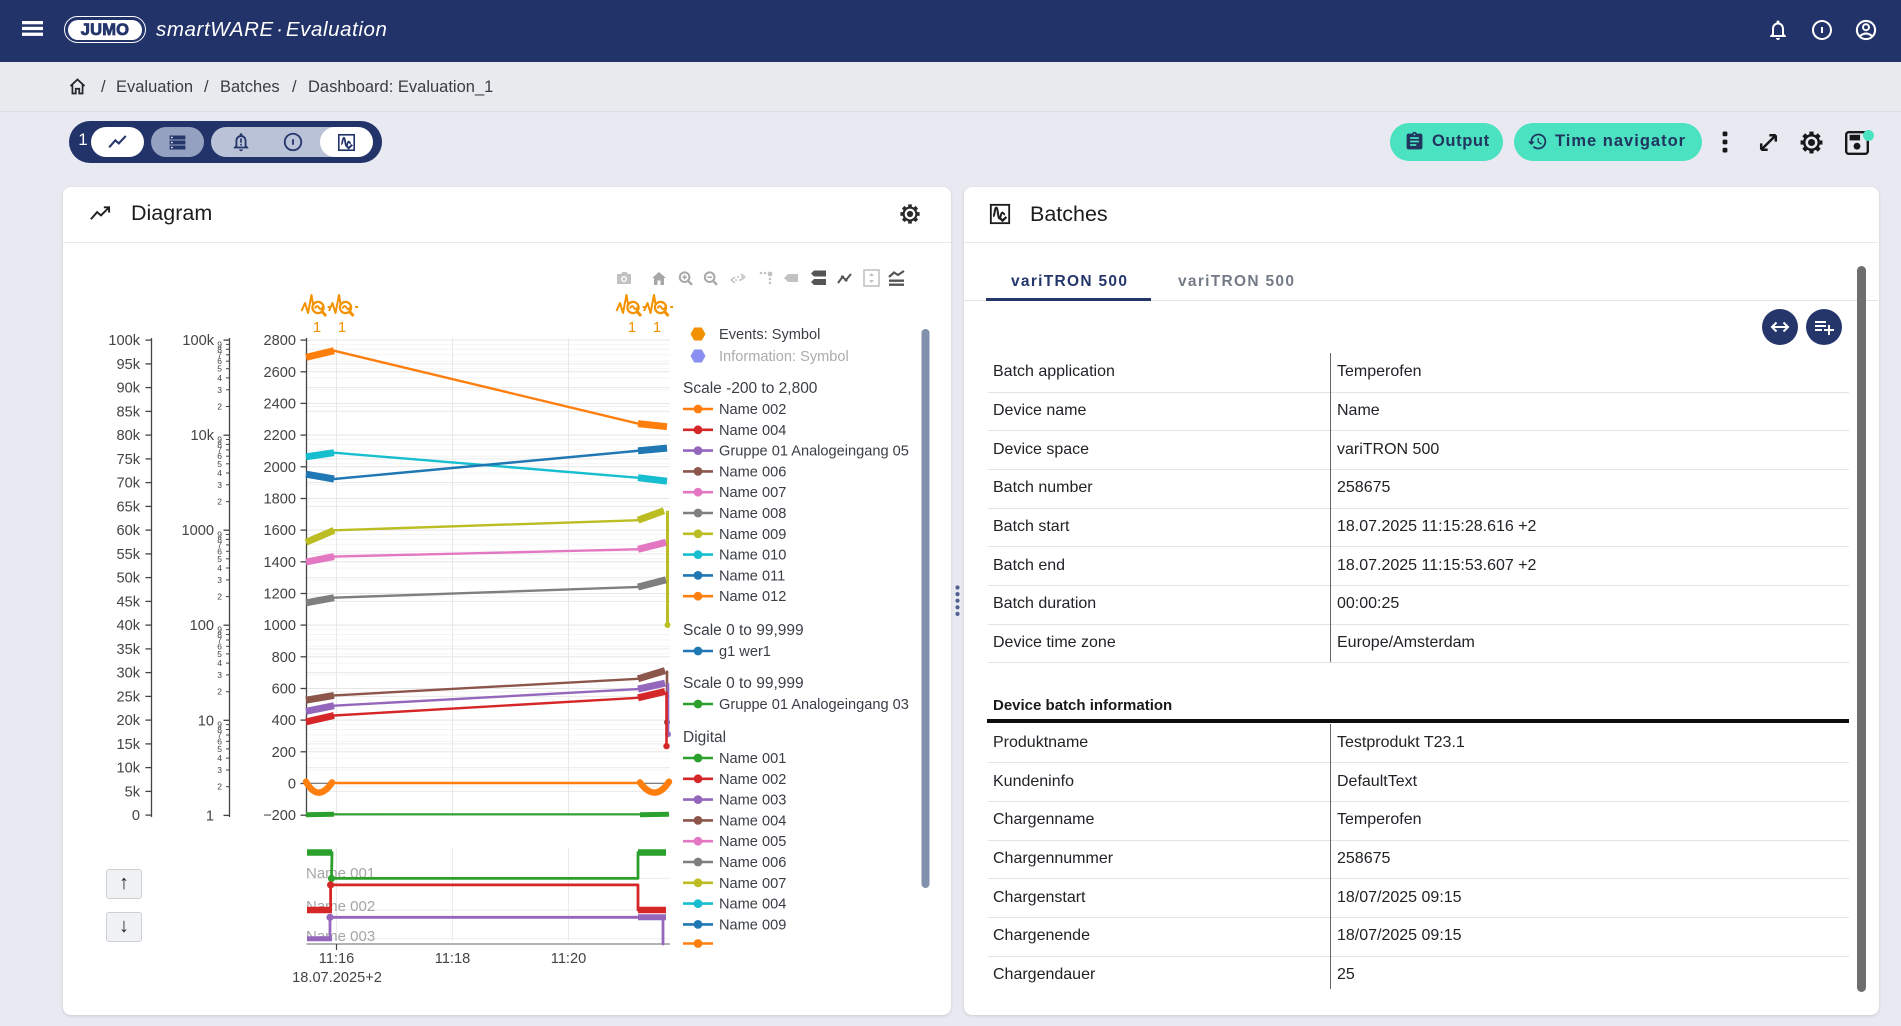  I want to click on svg-text: 60k, so click(128, 531).